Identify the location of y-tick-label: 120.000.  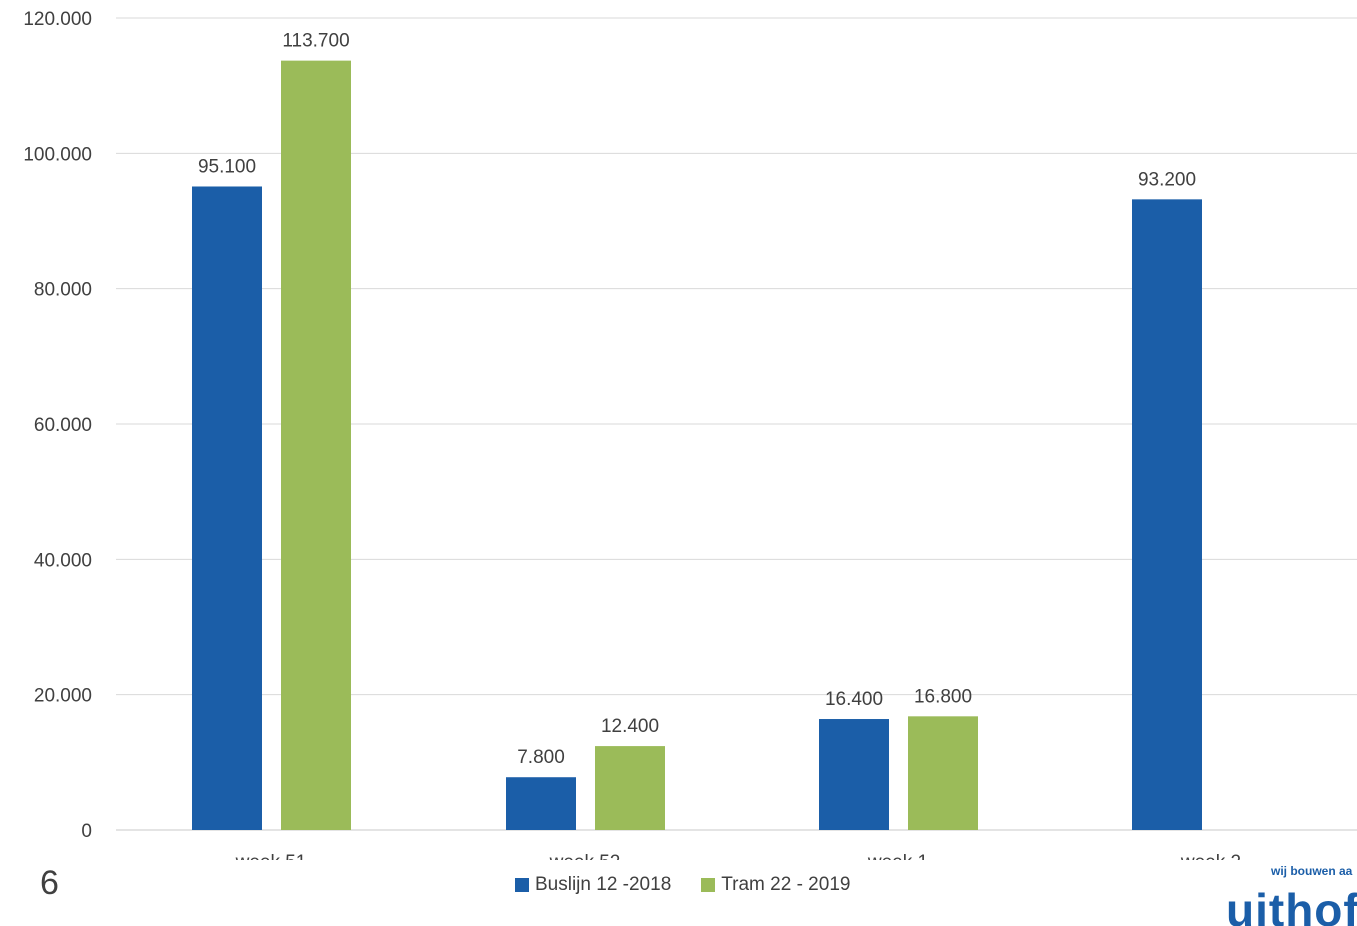
(57, 19).